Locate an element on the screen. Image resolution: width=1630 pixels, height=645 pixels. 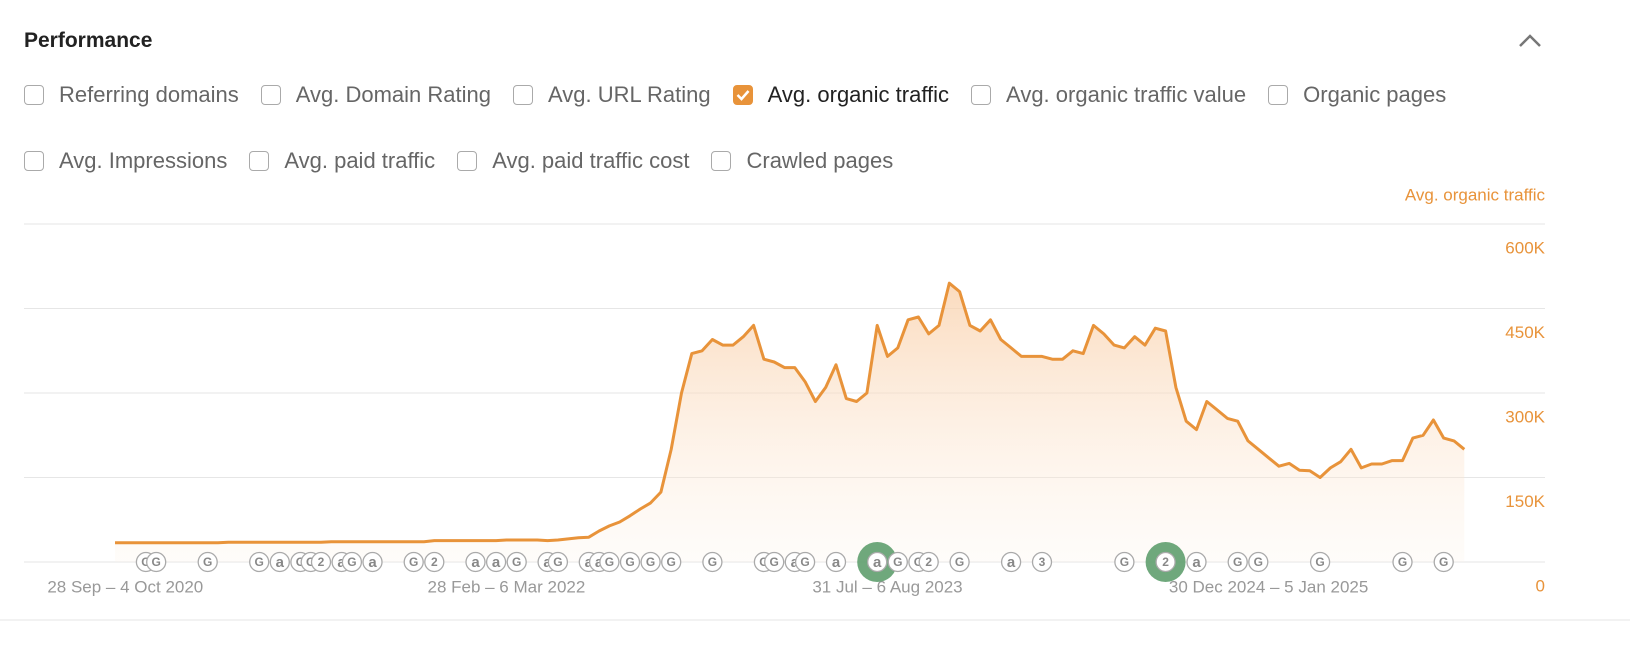
metric-label: Organic pages is located at coordinates (1375, 94).